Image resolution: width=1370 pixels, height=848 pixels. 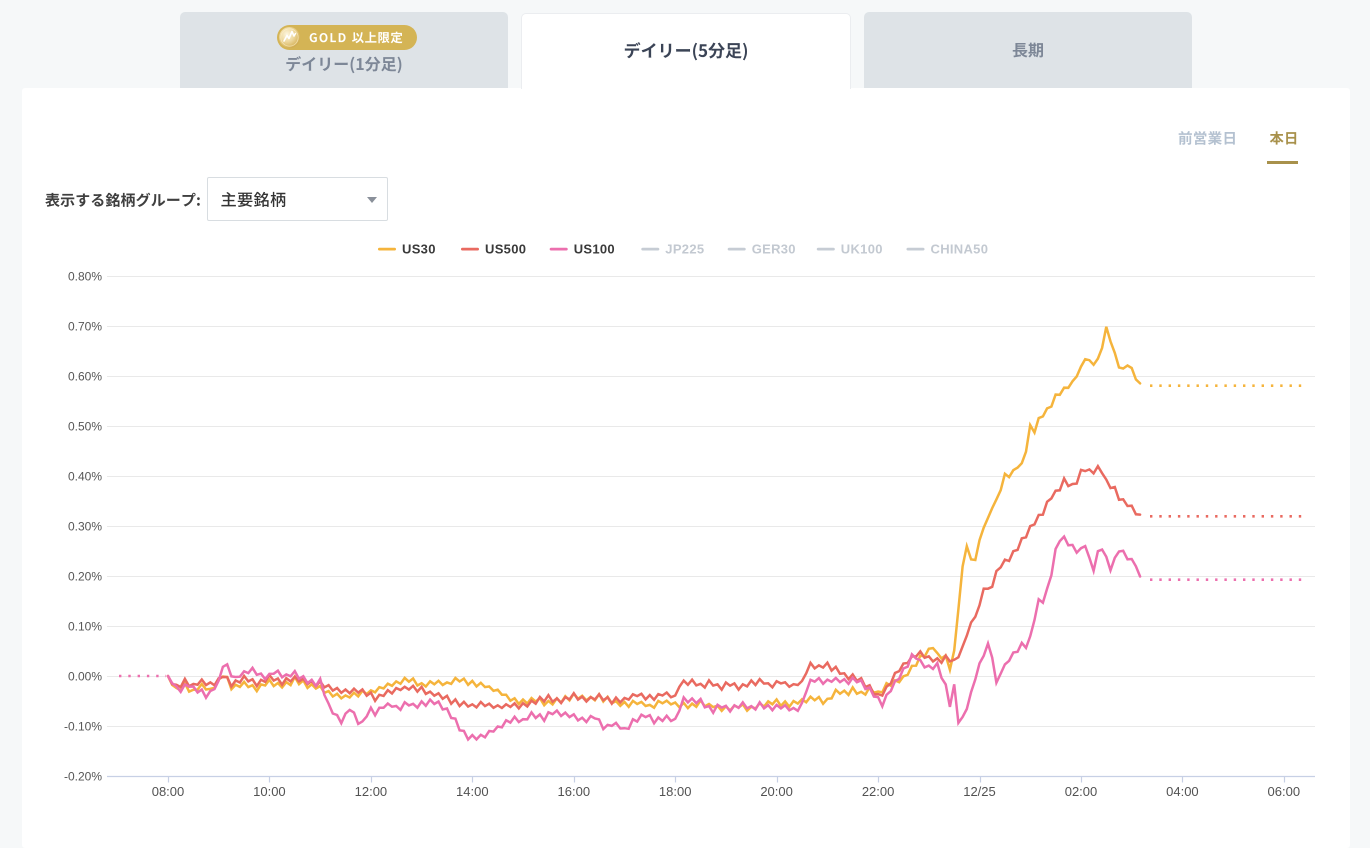 What do you see at coordinates (960, 249) in the screenshot?
I see `svg-text: CHINA50` at bounding box center [960, 249].